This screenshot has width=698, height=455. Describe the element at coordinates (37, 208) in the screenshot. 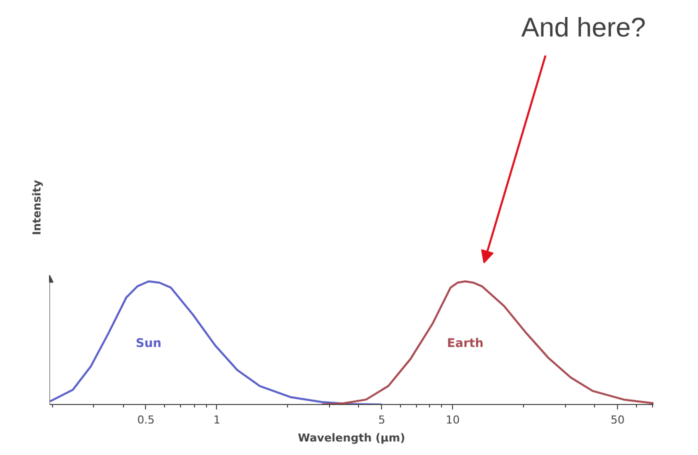

I see `y-axis-title: Intensity` at that location.